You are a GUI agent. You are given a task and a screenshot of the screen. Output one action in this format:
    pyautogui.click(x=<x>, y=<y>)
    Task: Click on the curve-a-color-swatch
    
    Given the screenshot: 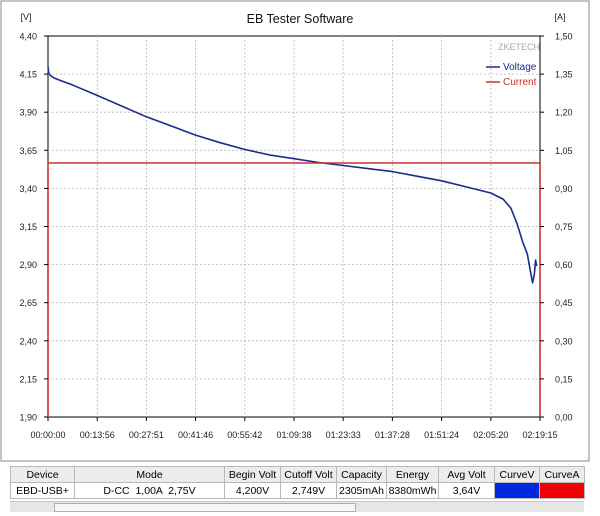 What is the action you would take?
    pyautogui.click(x=562, y=490)
    